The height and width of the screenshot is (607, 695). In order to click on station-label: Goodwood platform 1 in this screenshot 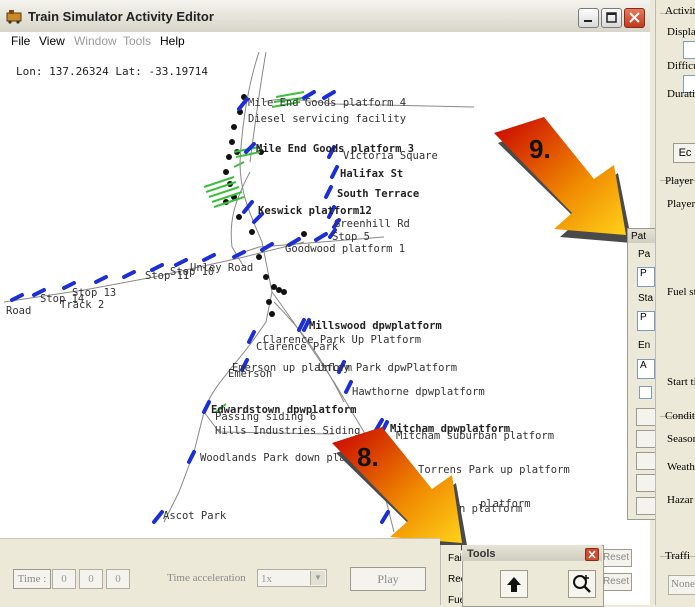, I will do `click(345, 249)`.